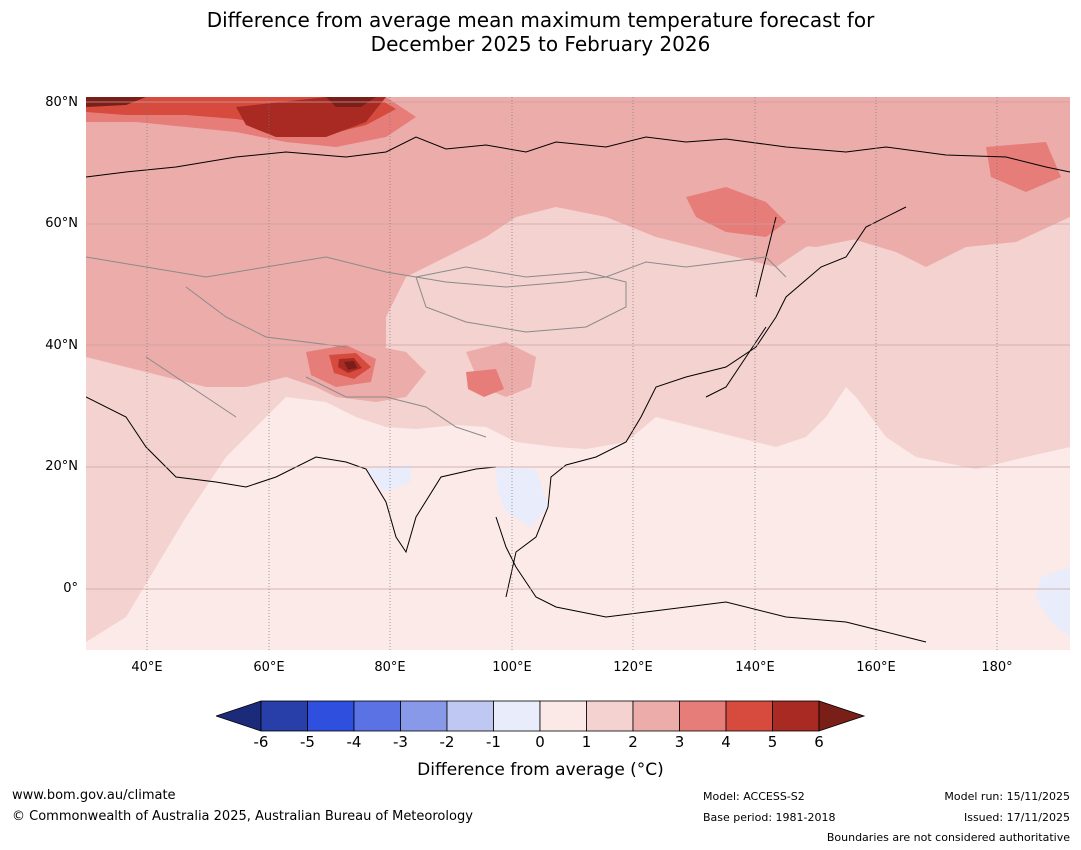 This screenshot has width=1081, height=850. I want to click on footer-url: www.bom.gov.au/climate, so click(94, 795).